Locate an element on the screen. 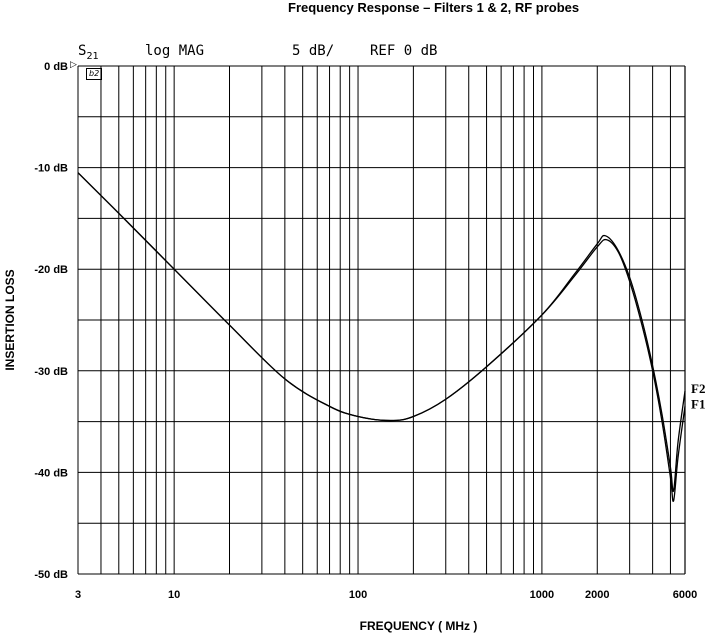 Image resolution: width=714 pixels, height=635 pixels. s-parameter-label: S21 is located at coordinates (88, 52).